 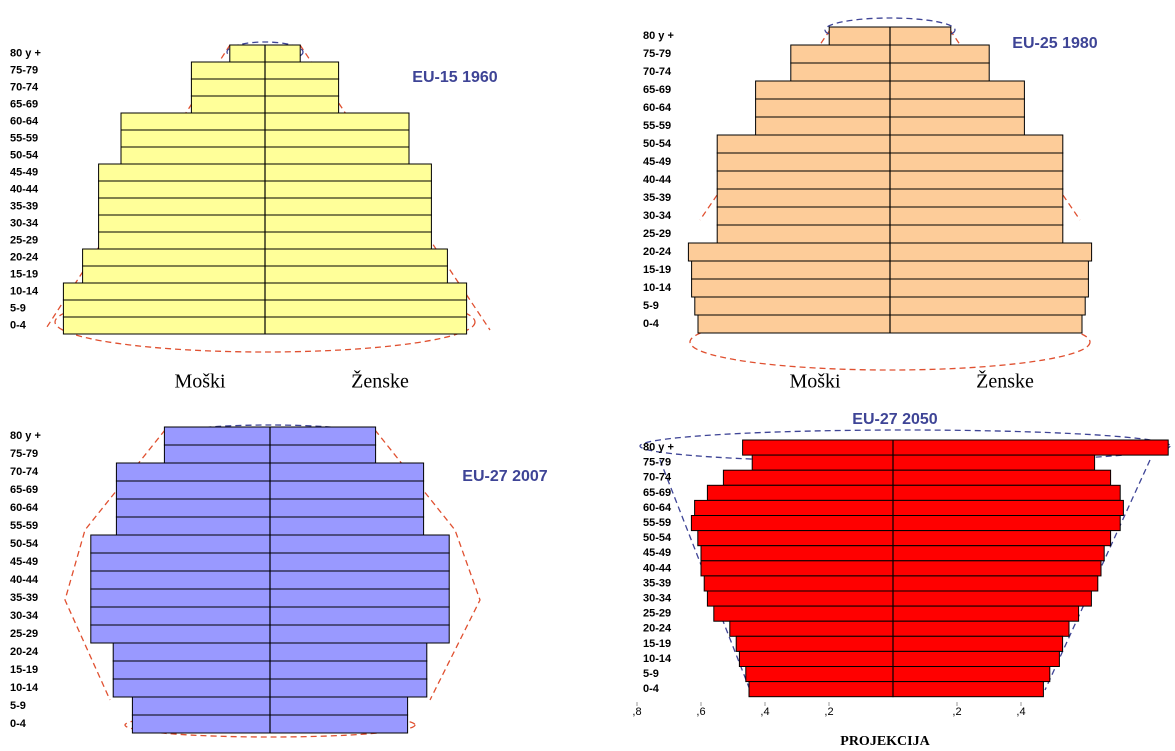 I want to click on chart-title: EU-27 2050, so click(x=894, y=419).